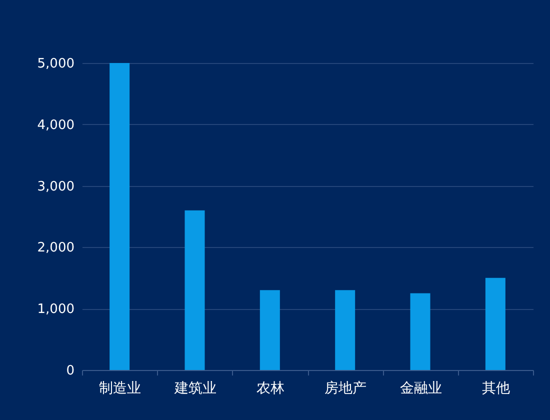  I want to click on y-tick-label: 5,000, so click(55, 64).